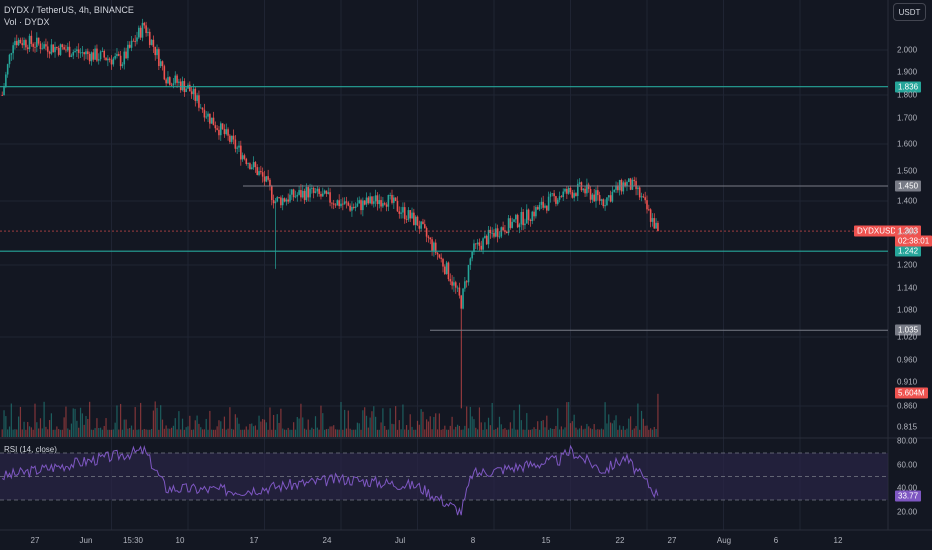  What do you see at coordinates (908, 87) in the screenshot?
I see `level-price-tag: 1.836` at bounding box center [908, 87].